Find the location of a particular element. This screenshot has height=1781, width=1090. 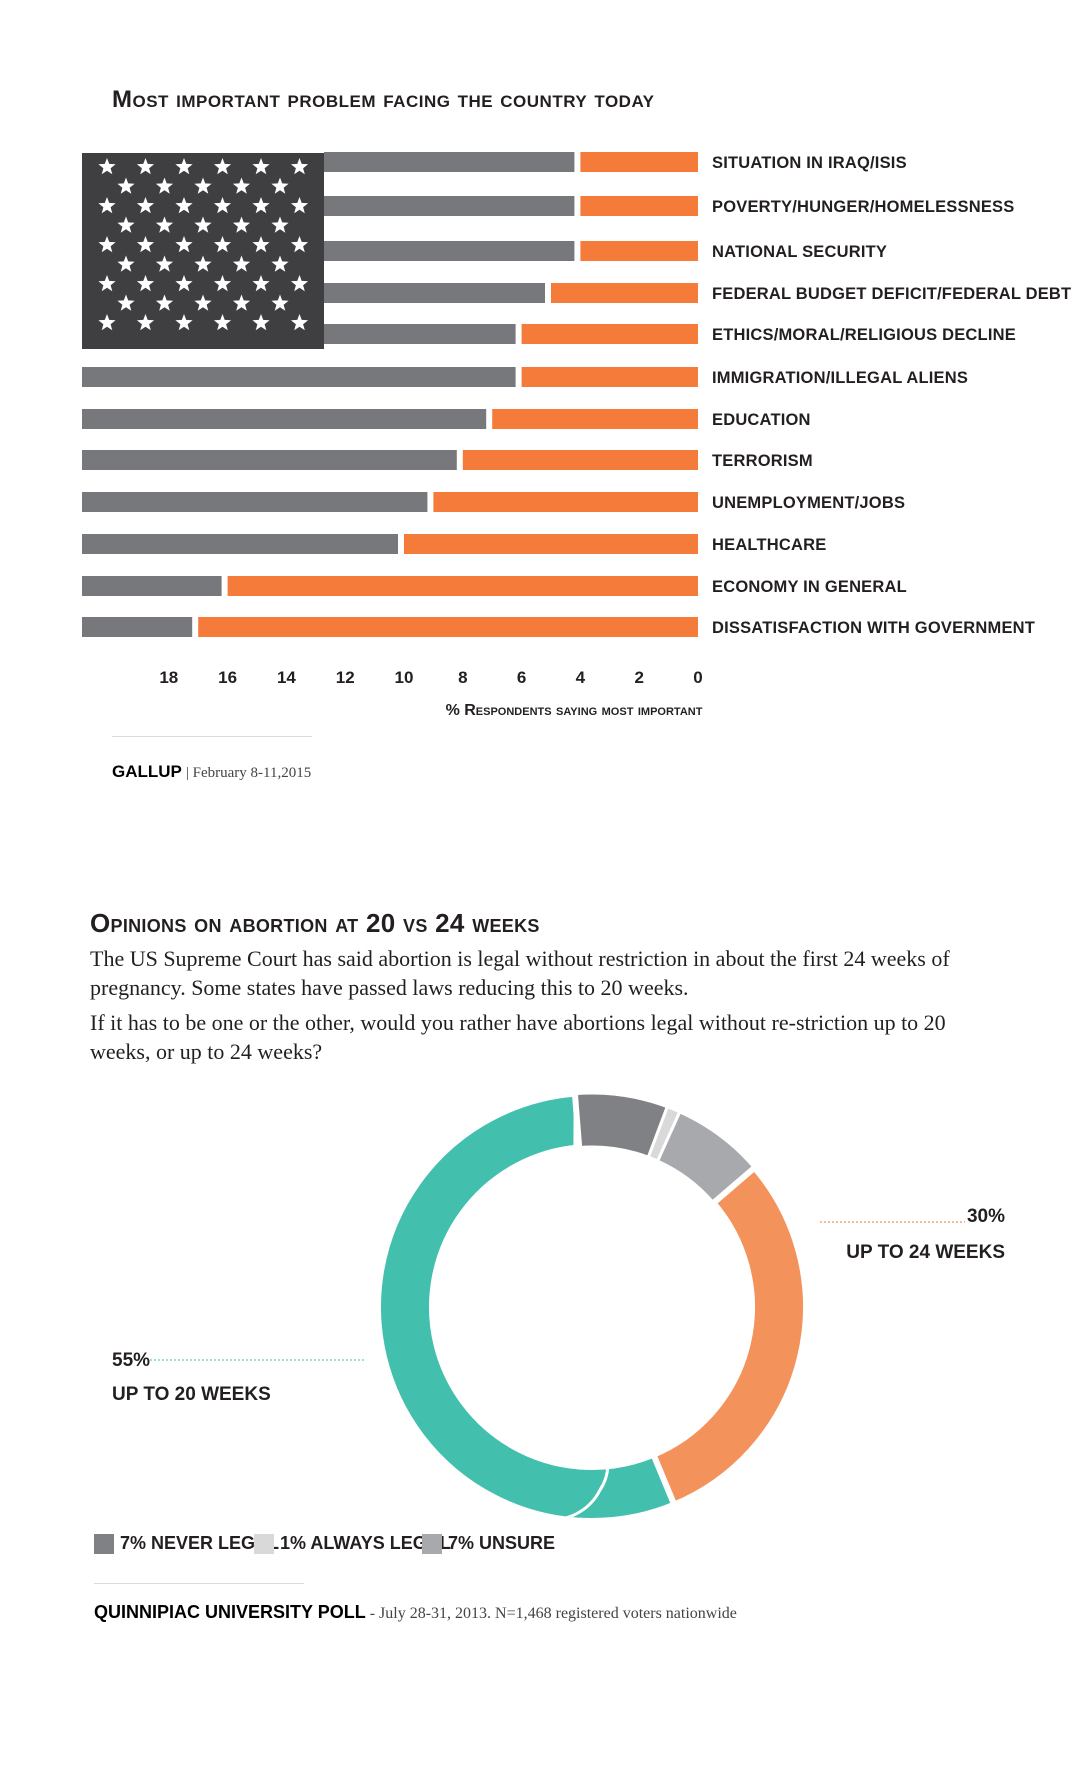

label-24-text: UP TO 24 WEEKS is located at coordinates (925, 1252).